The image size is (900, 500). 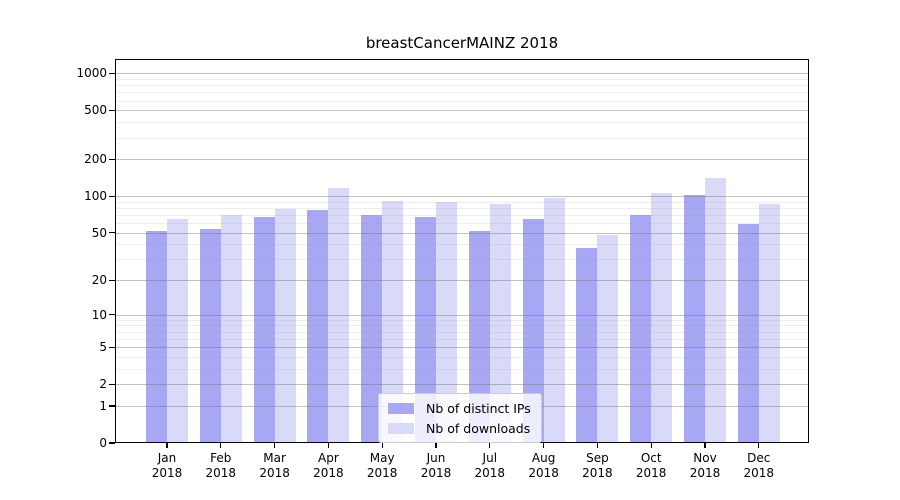 I want to click on bar-downloads-feb, so click(x=231, y=328).